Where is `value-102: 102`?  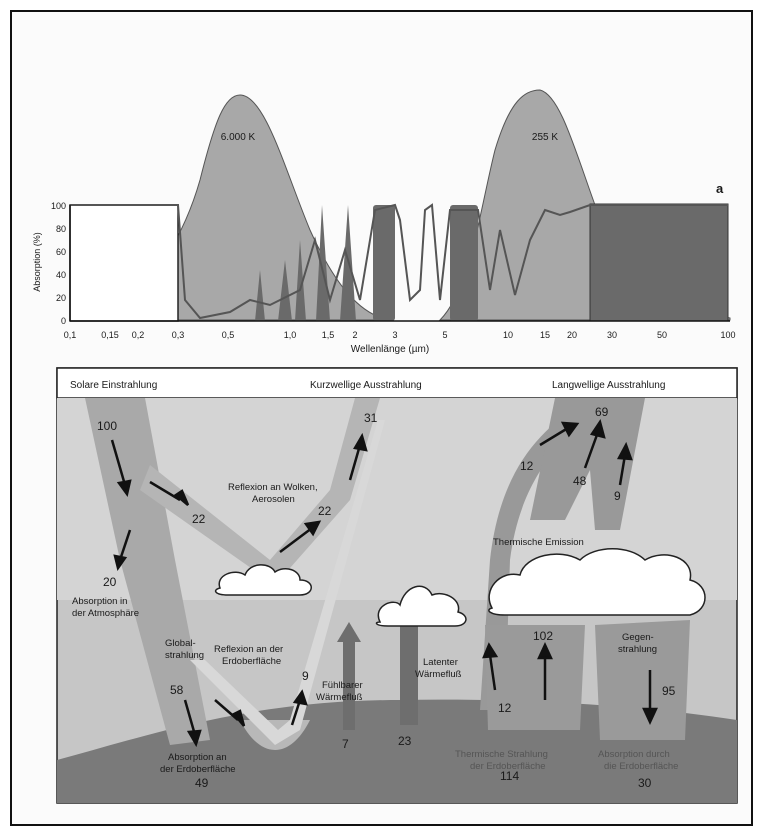 value-102: 102 is located at coordinates (543, 636).